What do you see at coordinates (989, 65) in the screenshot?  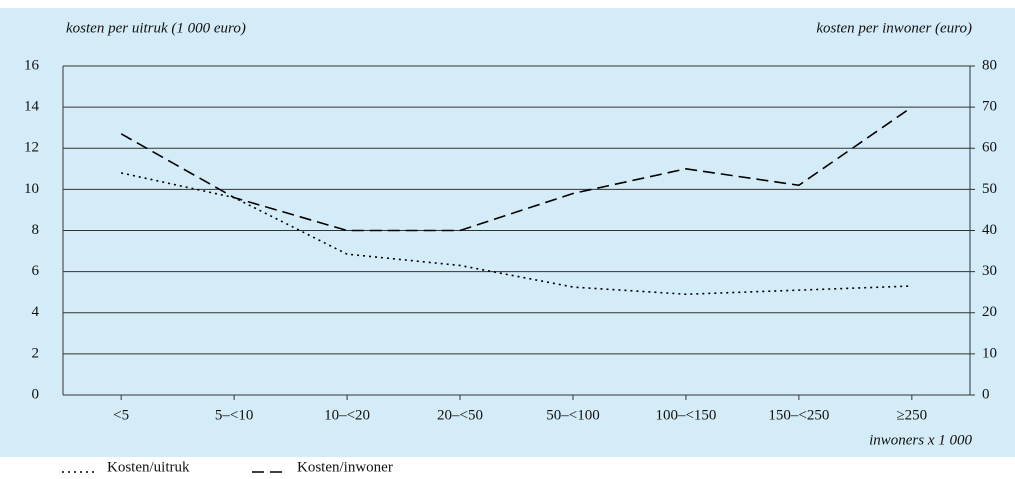 I see `y2-tick-label: 80` at bounding box center [989, 65].